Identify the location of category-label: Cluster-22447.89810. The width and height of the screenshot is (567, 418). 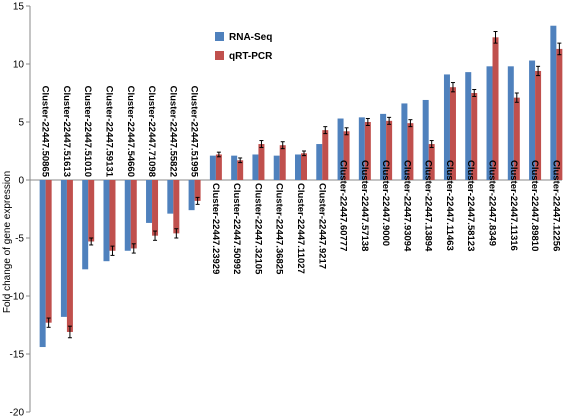
(534, 205).